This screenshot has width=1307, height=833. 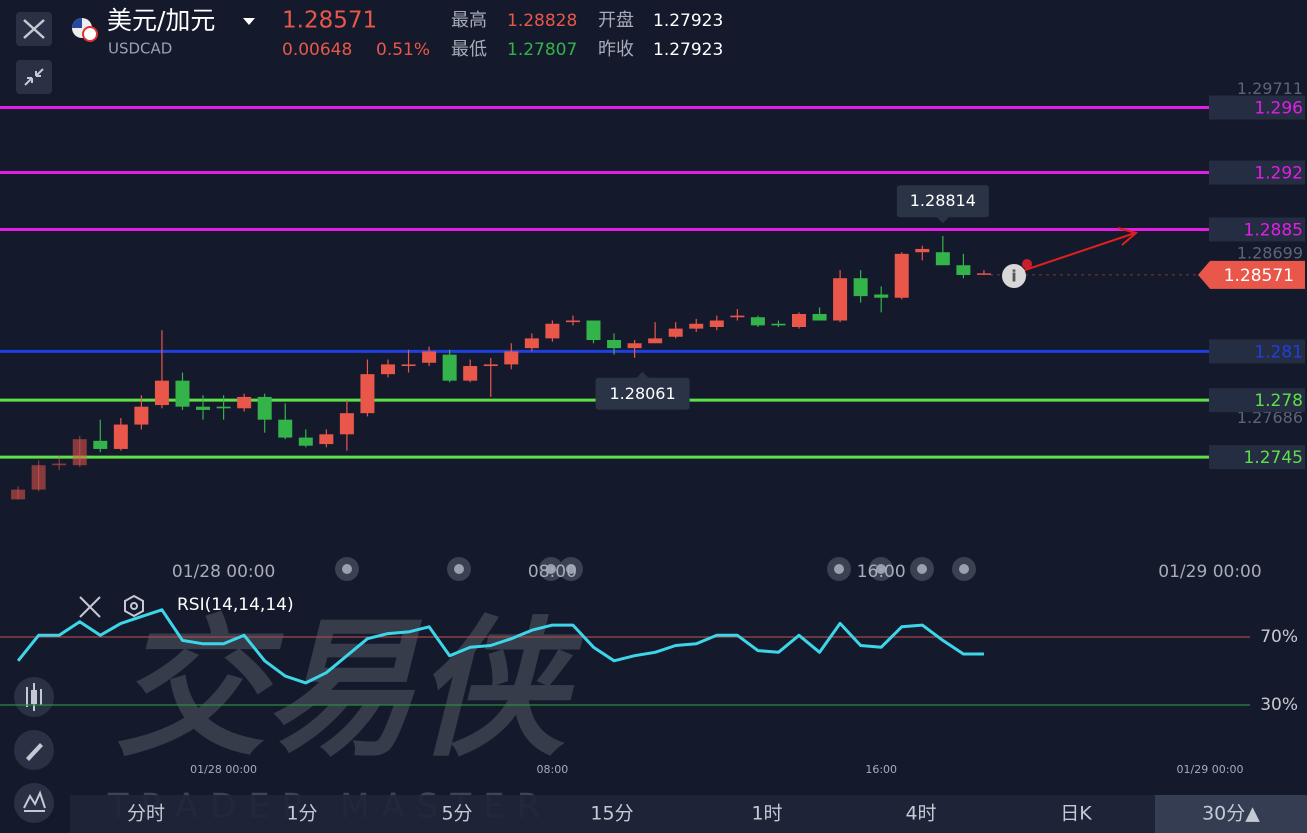 I want to click on trend-arrow-head, so click(x=1128, y=236).